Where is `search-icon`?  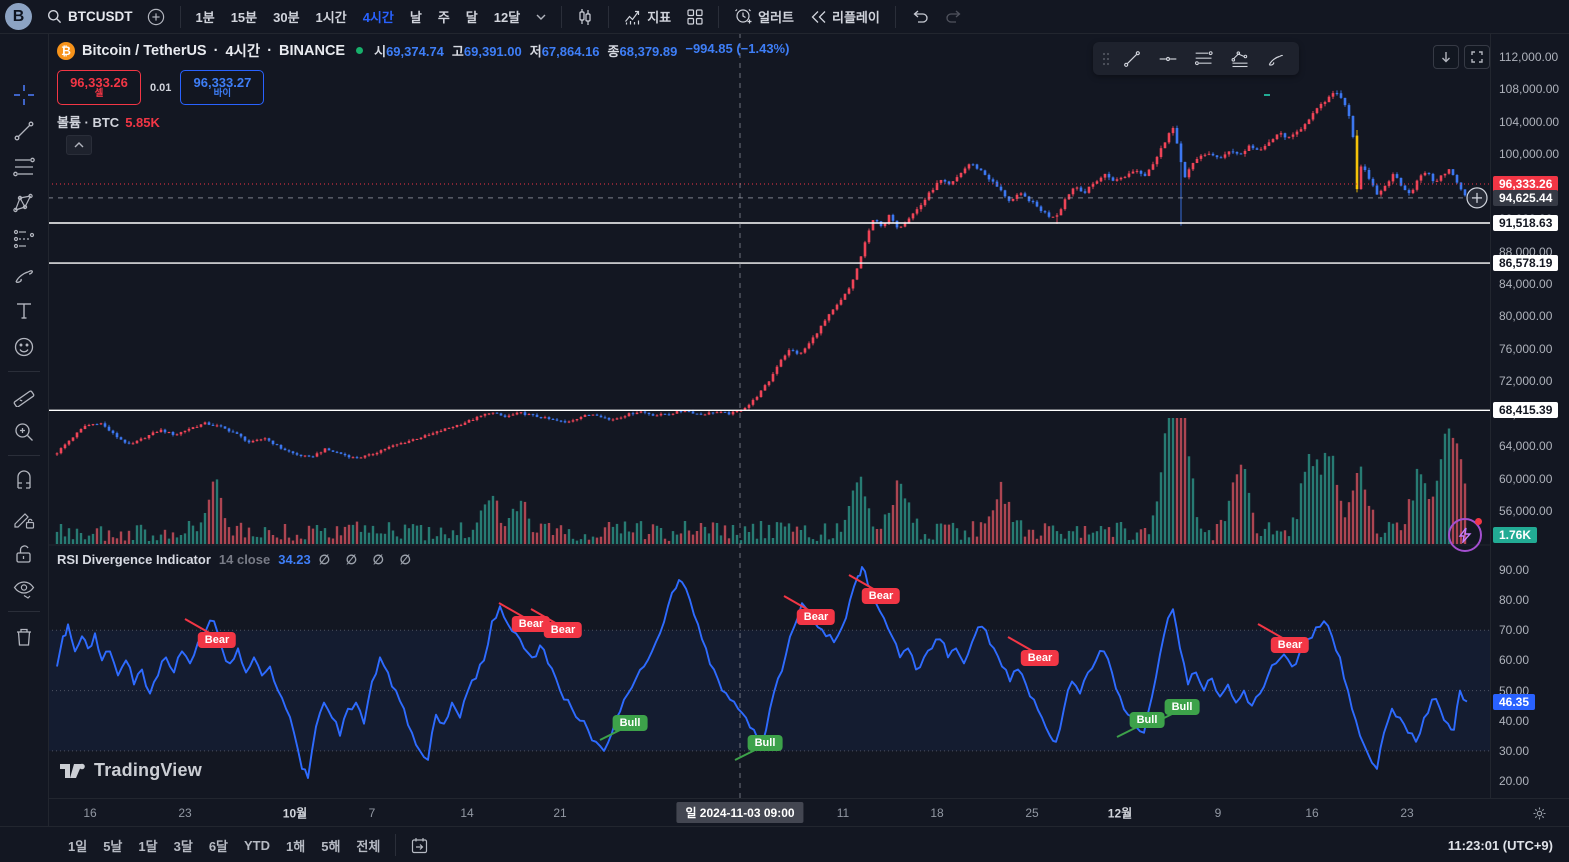 search-icon is located at coordinates (55, 17).